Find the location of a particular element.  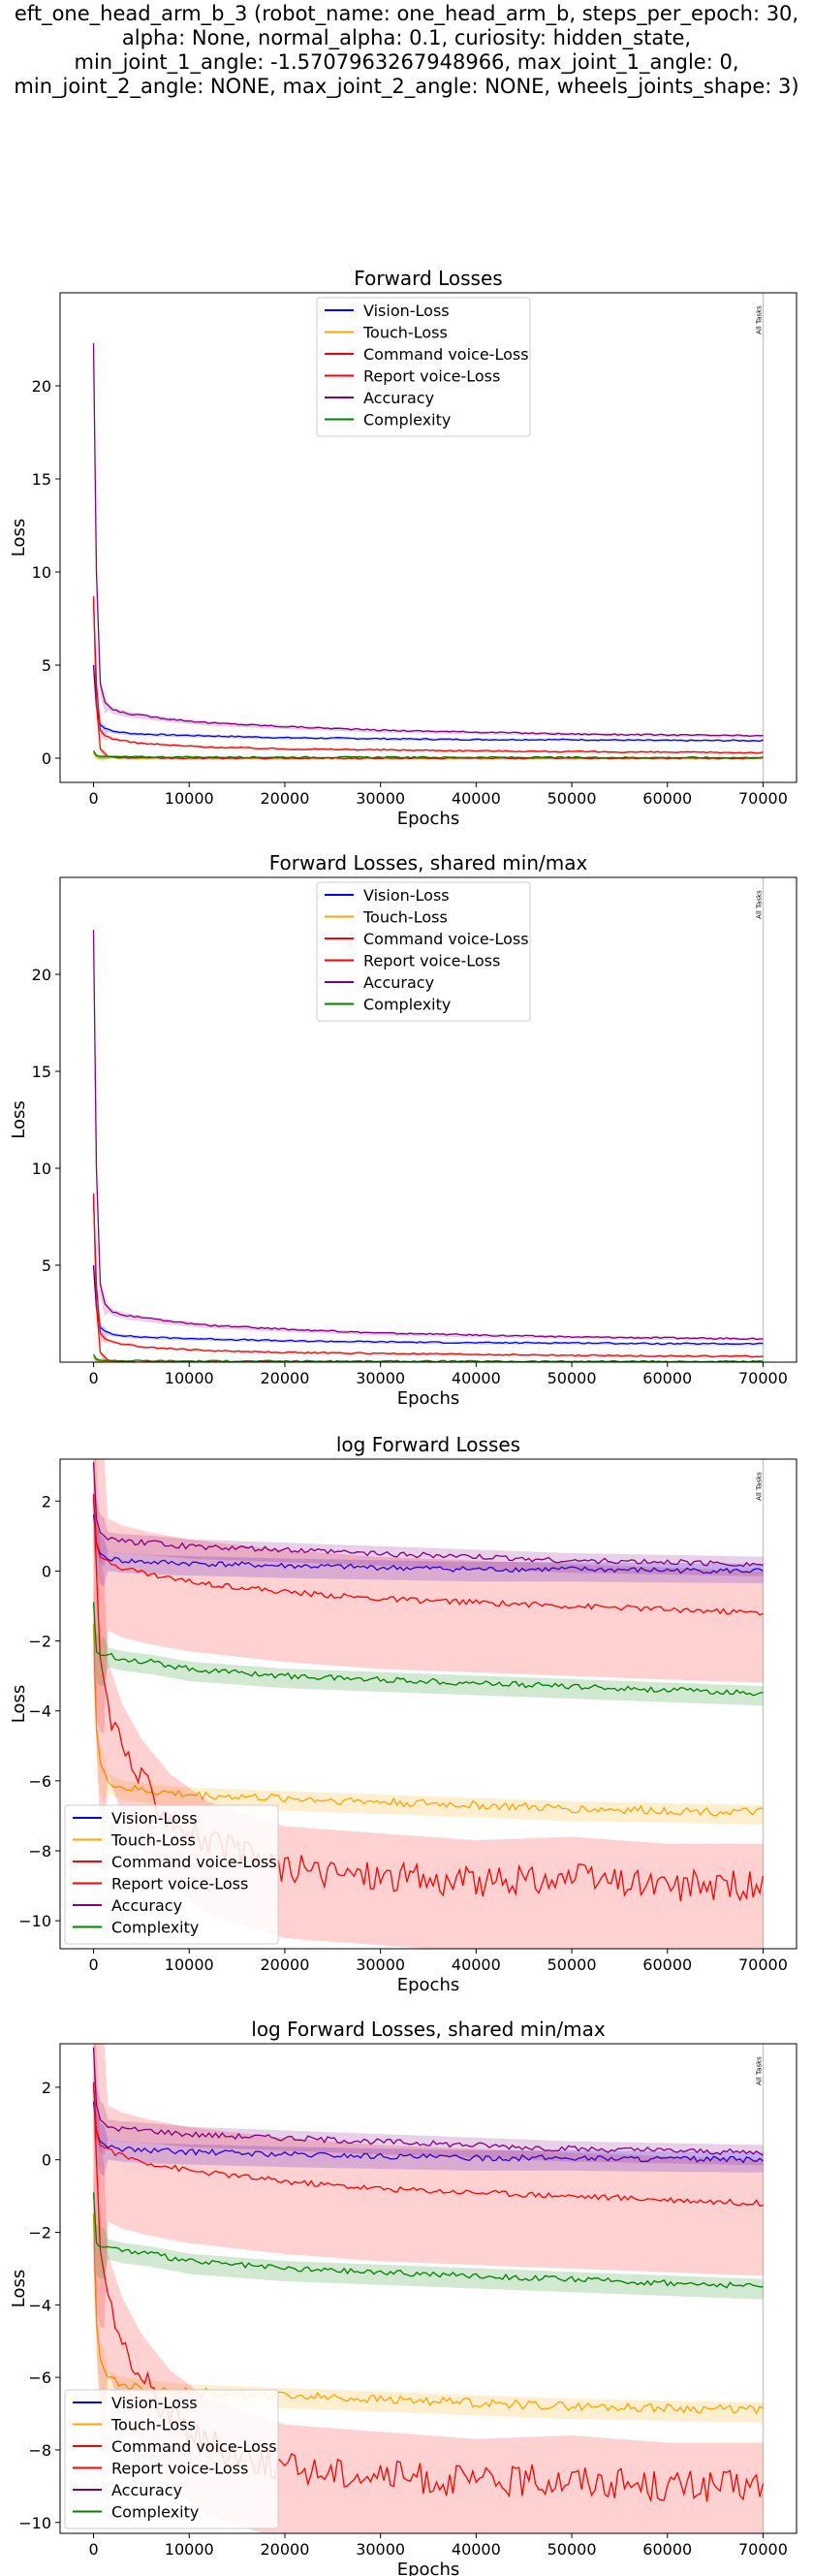

series-line-command-voice-loss is located at coordinates (428, 1277).